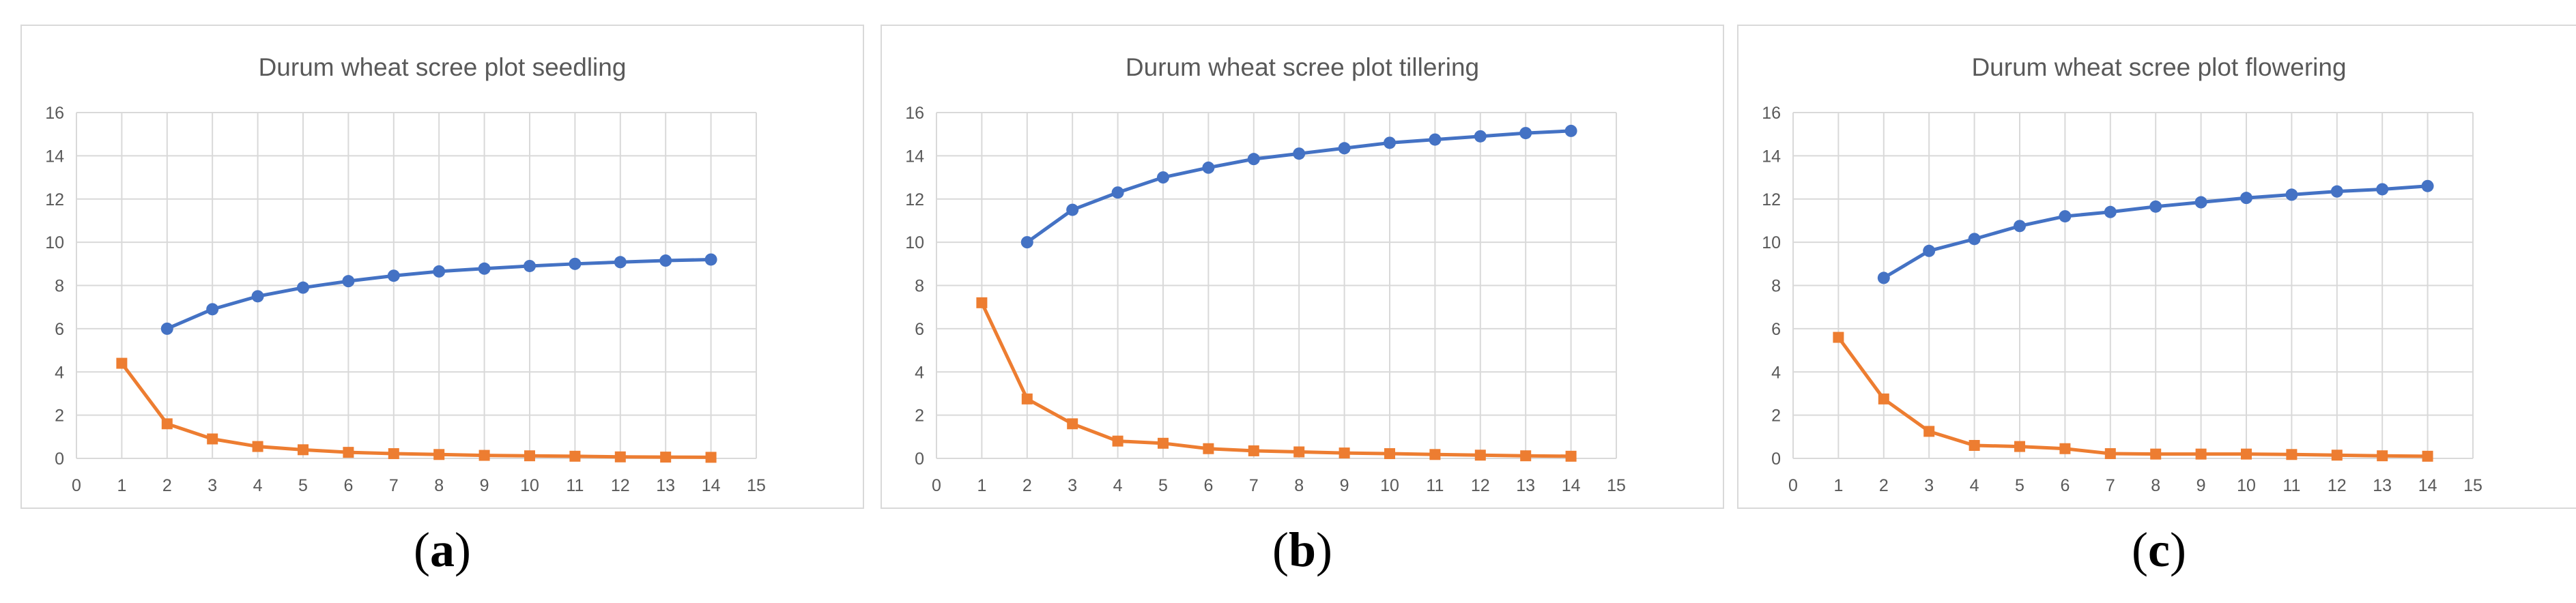 The image size is (2576, 603). What do you see at coordinates (914, 199) in the screenshot?
I see `y-tick-label-b: 12` at bounding box center [914, 199].